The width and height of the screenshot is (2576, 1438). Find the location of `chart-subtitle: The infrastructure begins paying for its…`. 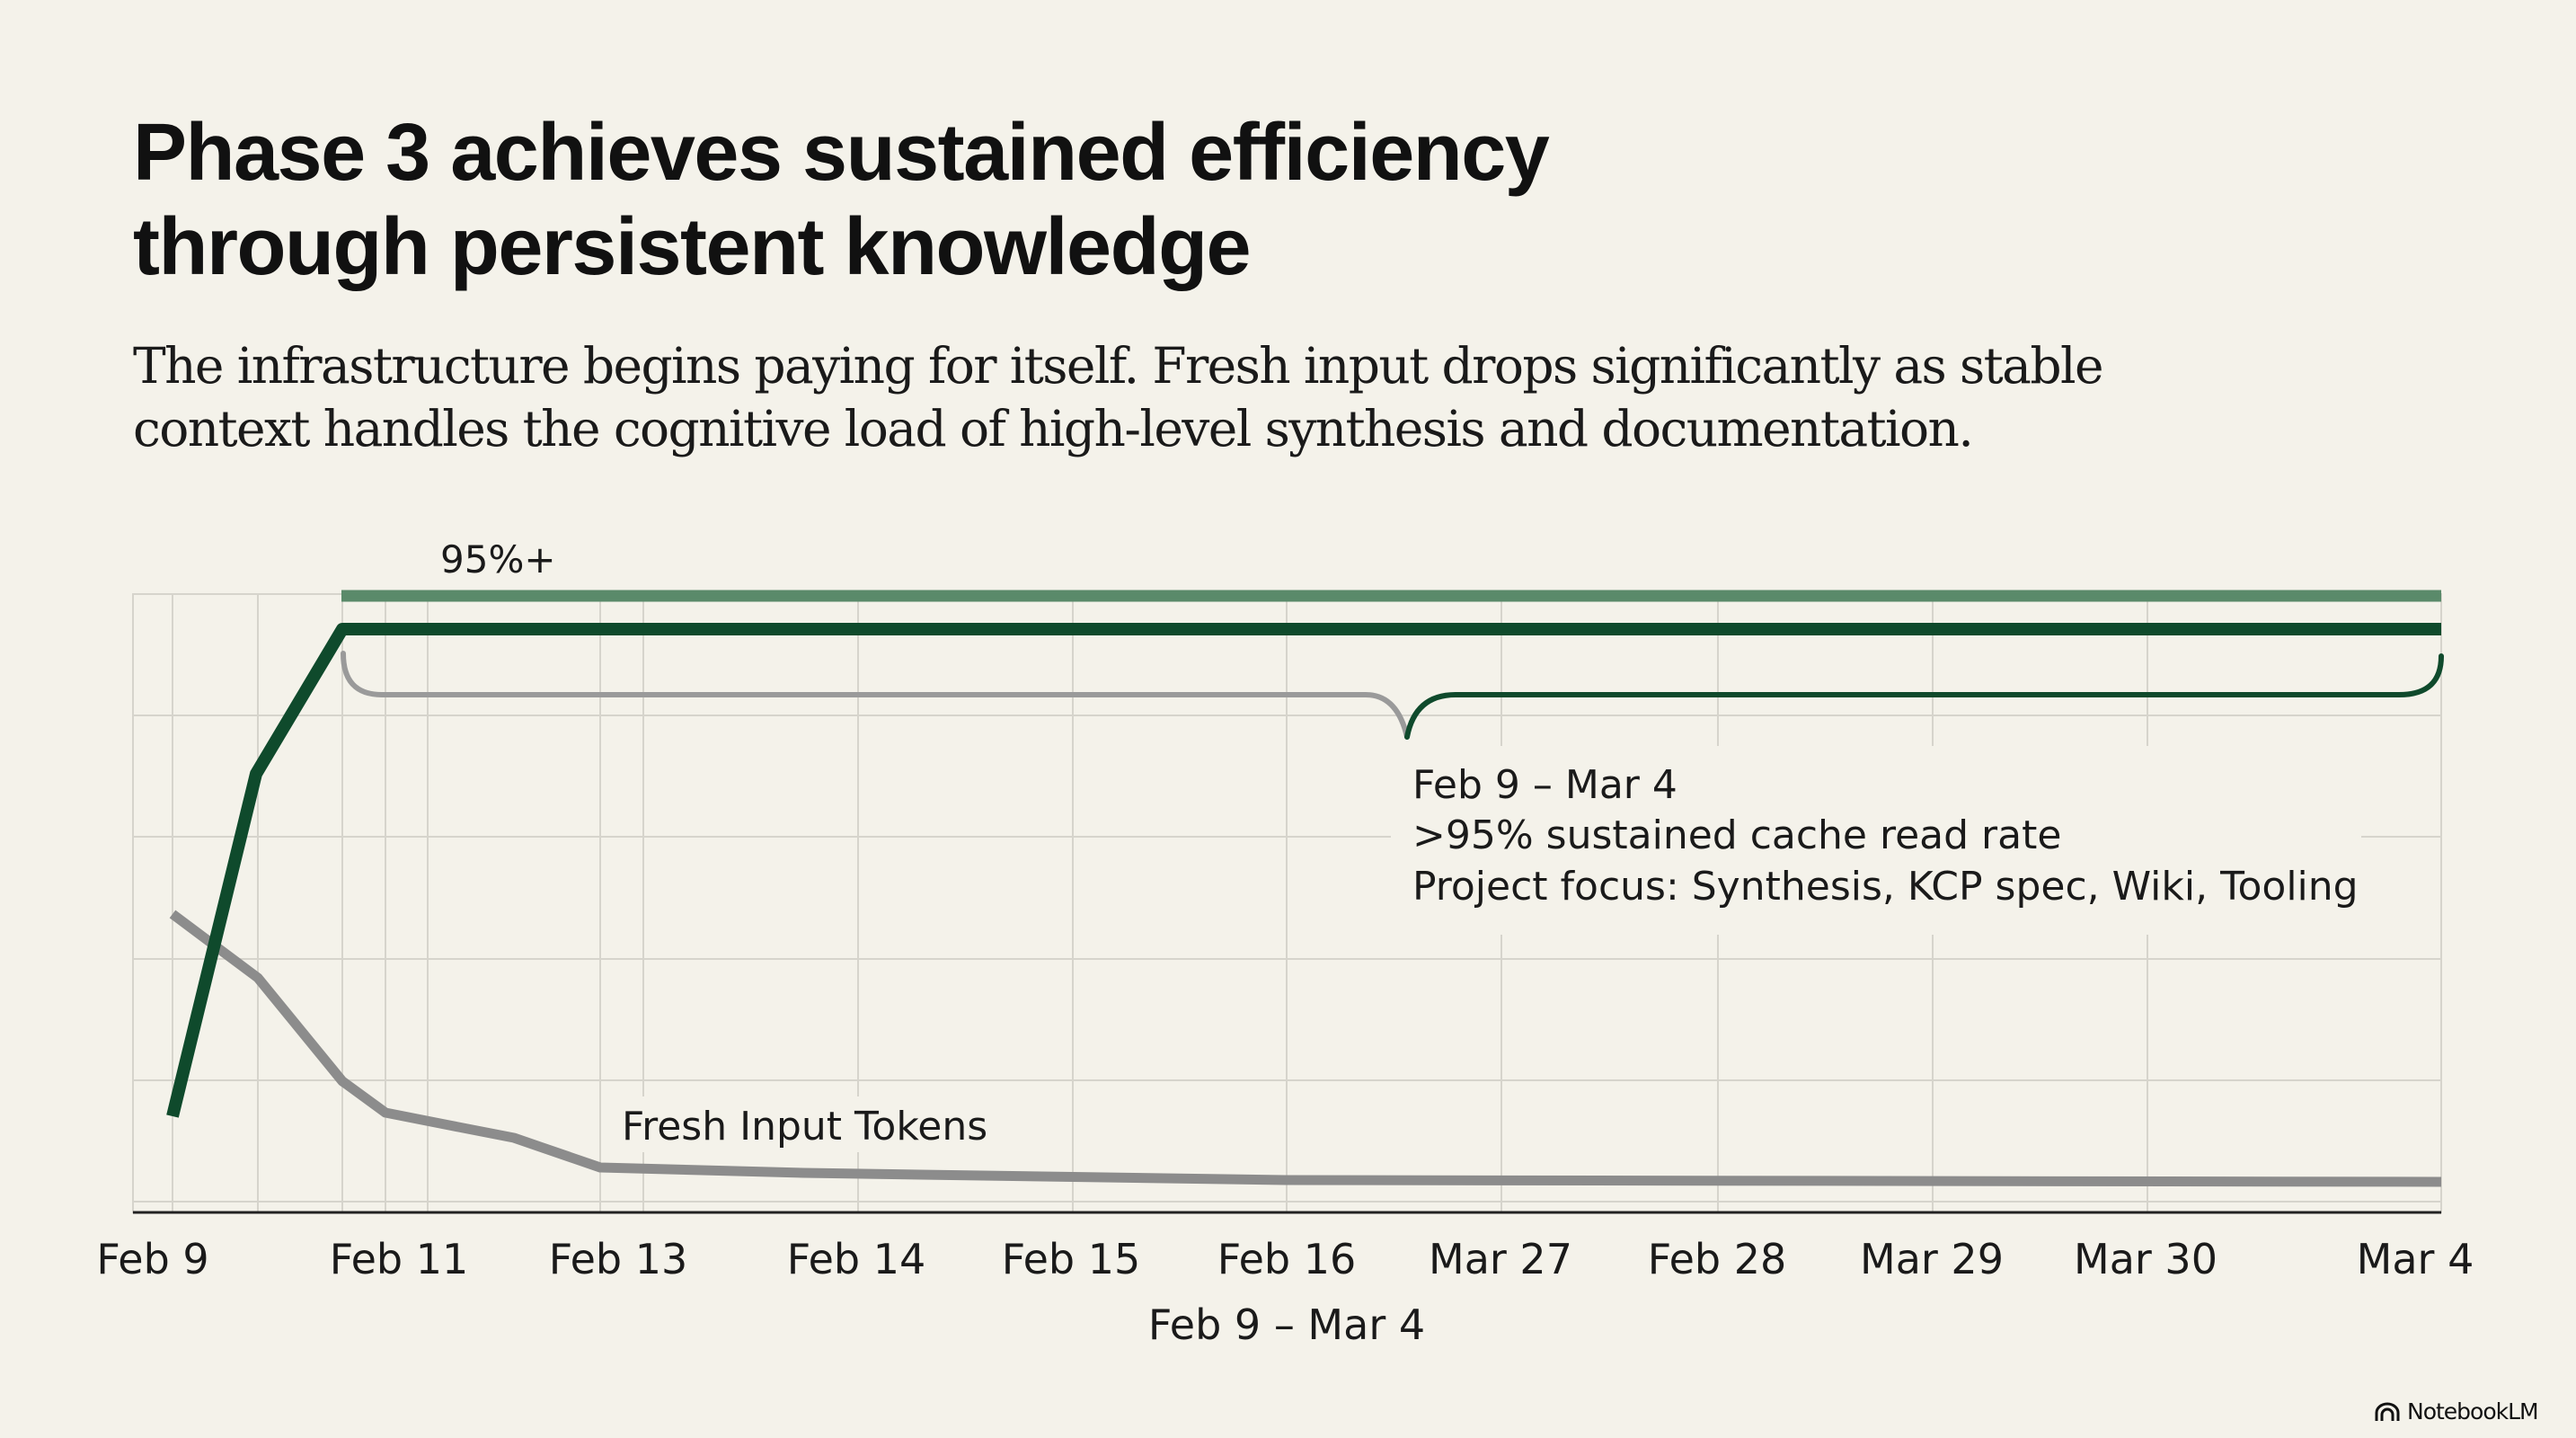

chart-subtitle: The infrastructure begins paying for its… is located at coordinates (1256, 397).